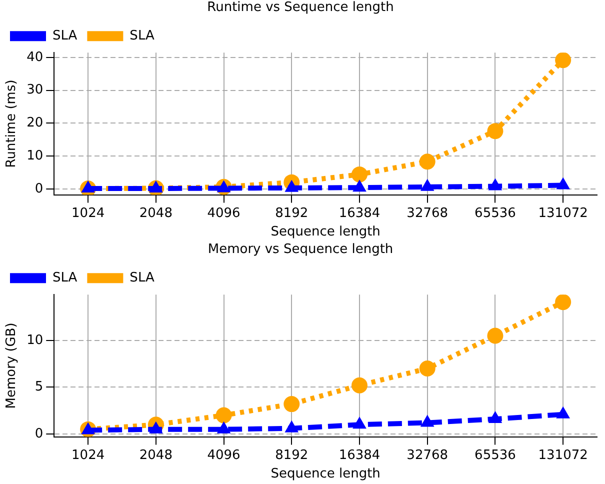 The height and width of the screenshot is (484, 605). I want to click on y-tick-label: 40, so click(35, 57).